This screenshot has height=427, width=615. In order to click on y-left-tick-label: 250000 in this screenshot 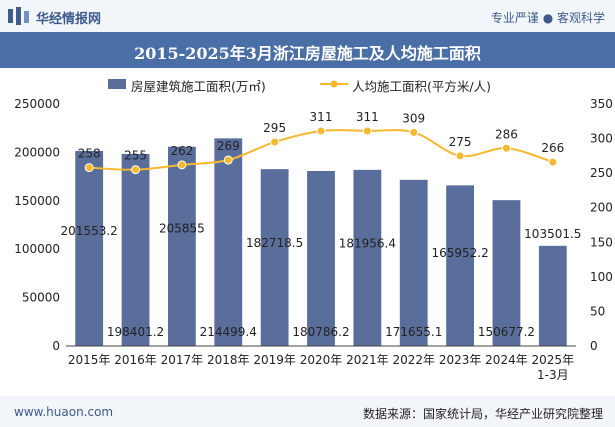, I will do `click(37, 104)`.